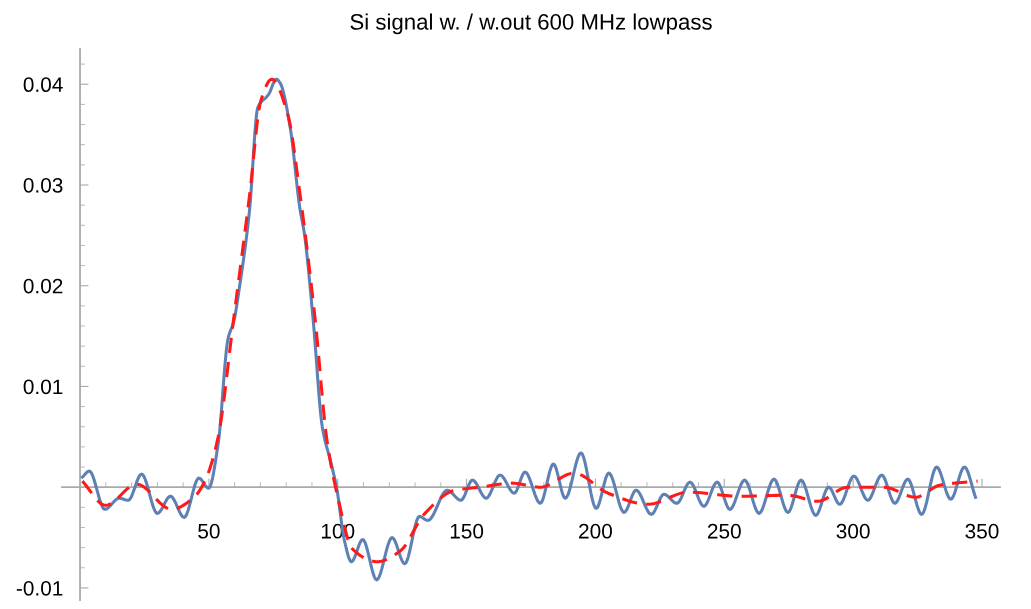 The height and width of the screenshot is (609, 1031). What do you see at coordinates (595, 531) in the screenshot?
I see `x-tick-label: 200` at bounding box center [595, 531].